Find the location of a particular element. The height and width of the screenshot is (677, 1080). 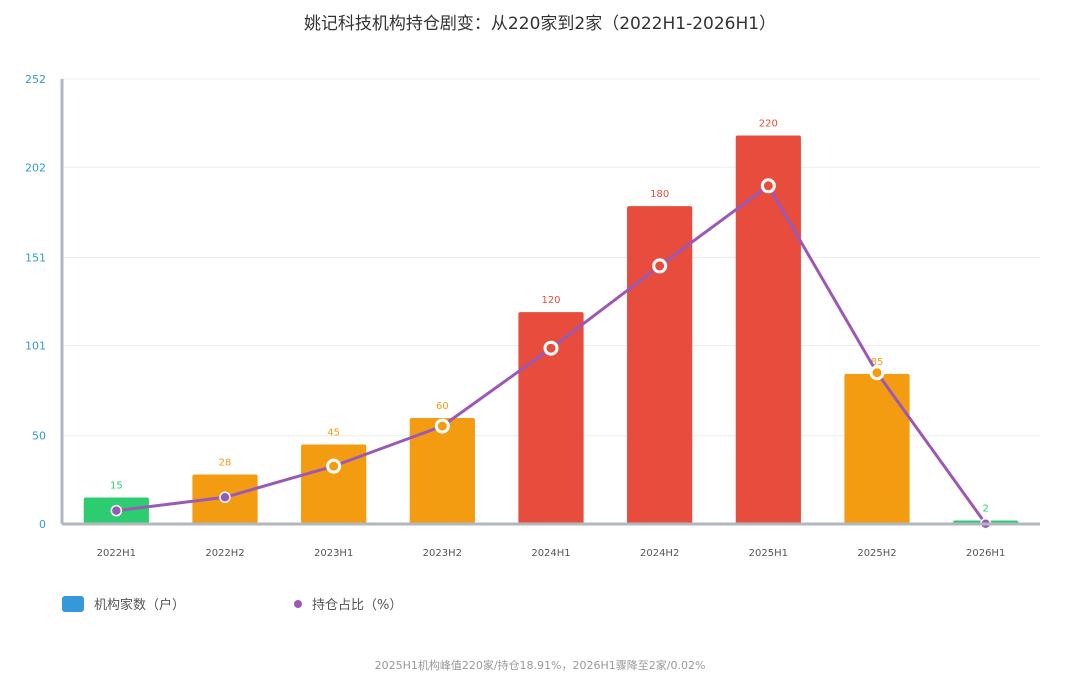

legend-bar-swatch is located at coordinates (73, 603).